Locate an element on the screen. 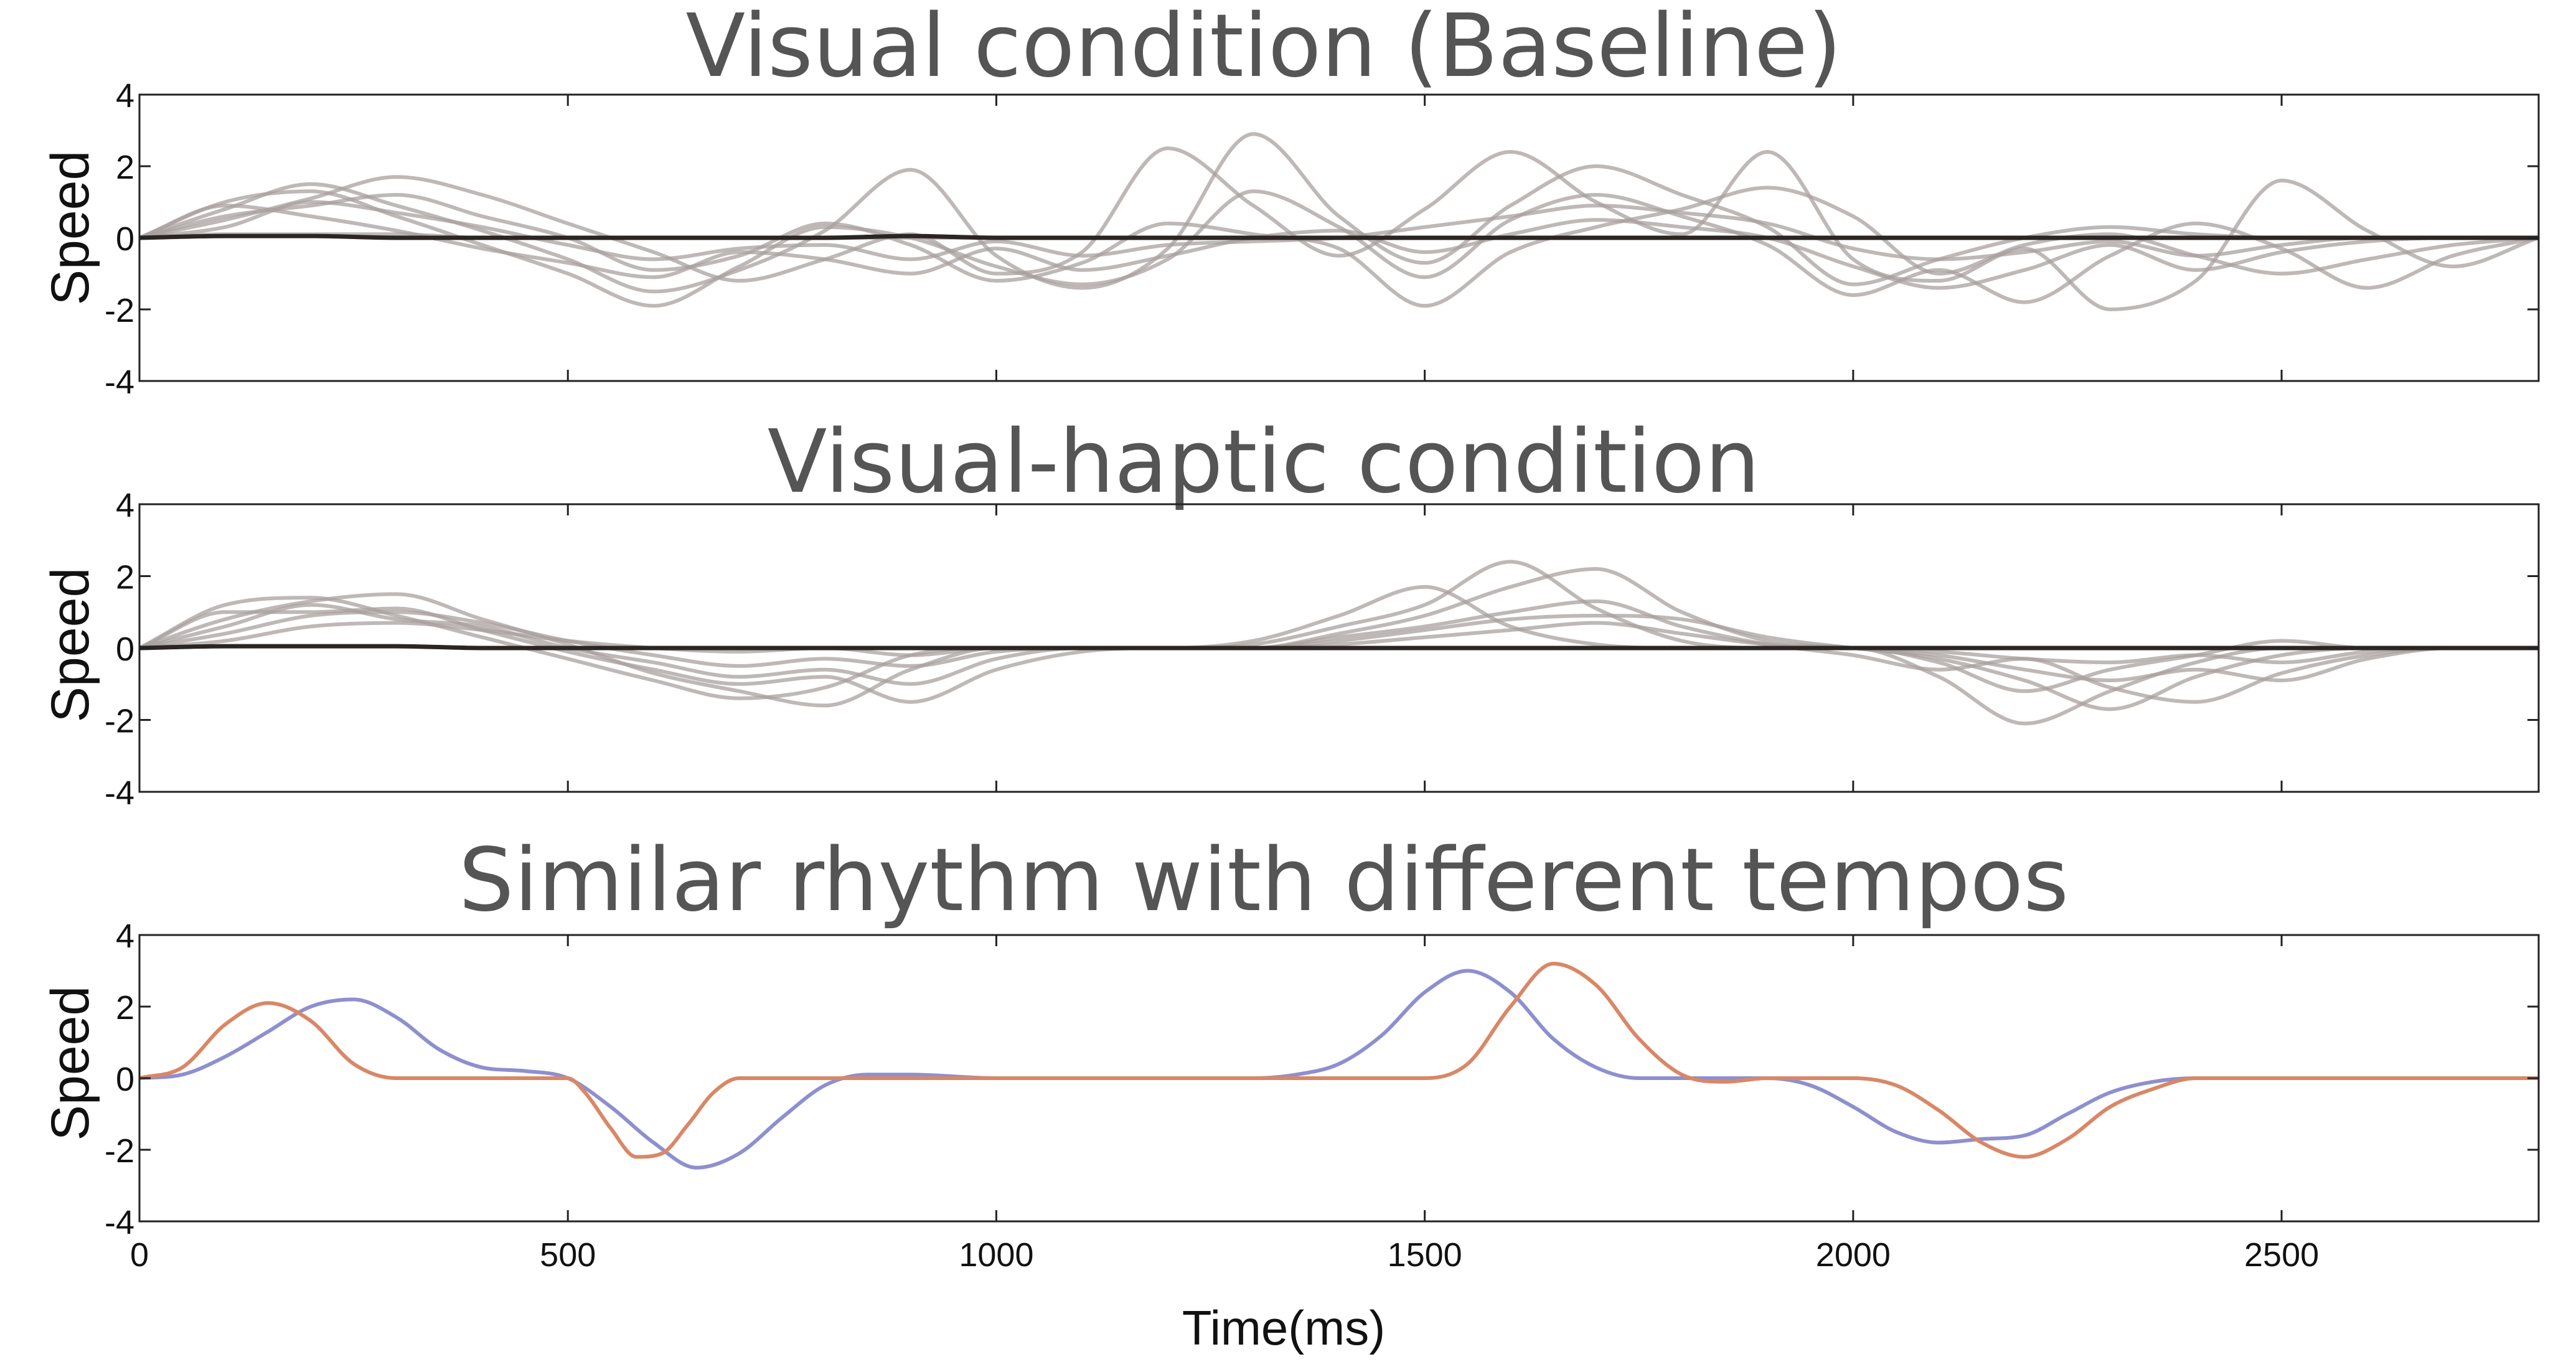 This screenshot has width=2576, height=1372. panel-title: Similar rhythm with different tempos is located at coordinates (1264, 881).